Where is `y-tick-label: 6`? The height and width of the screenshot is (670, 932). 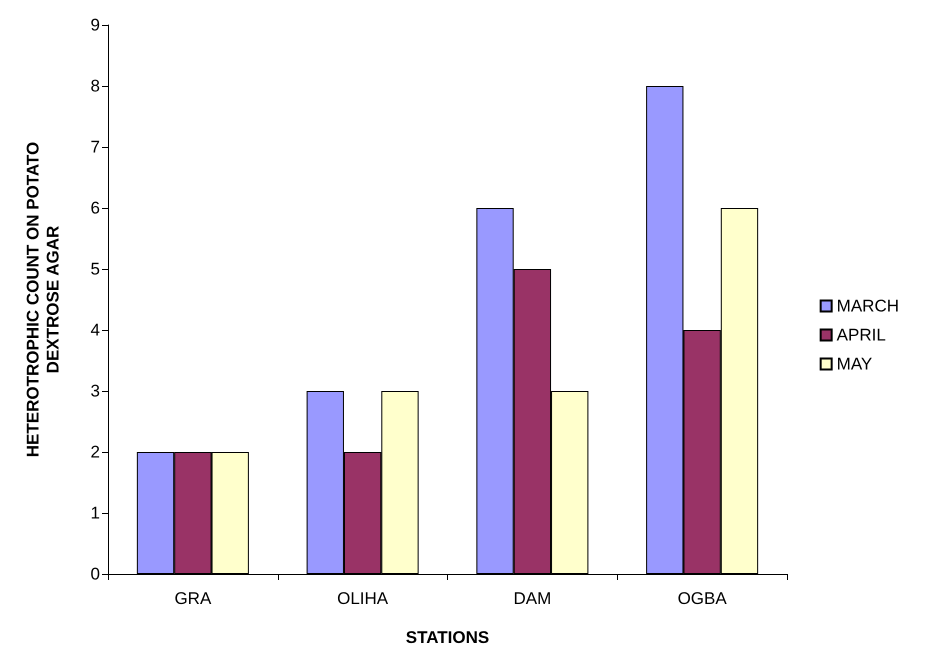
y-tick-label: 6 is located at coordinates (95, 208).